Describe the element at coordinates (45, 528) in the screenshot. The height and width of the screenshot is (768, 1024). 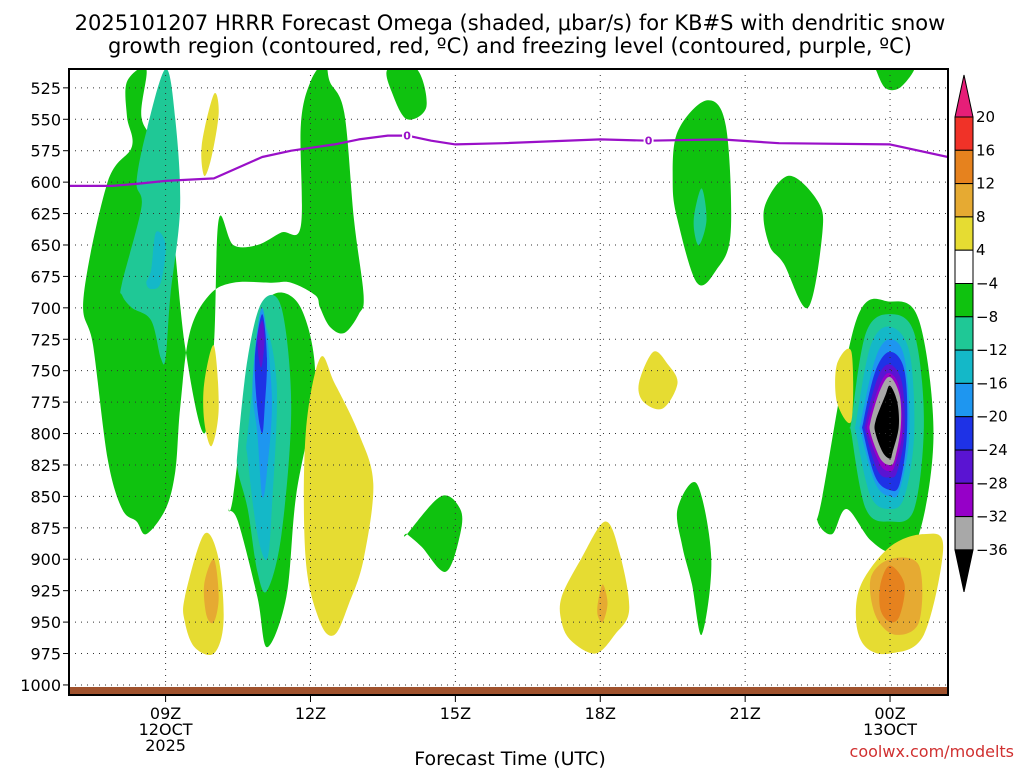
I see `y-tick-label: 875` at that location.